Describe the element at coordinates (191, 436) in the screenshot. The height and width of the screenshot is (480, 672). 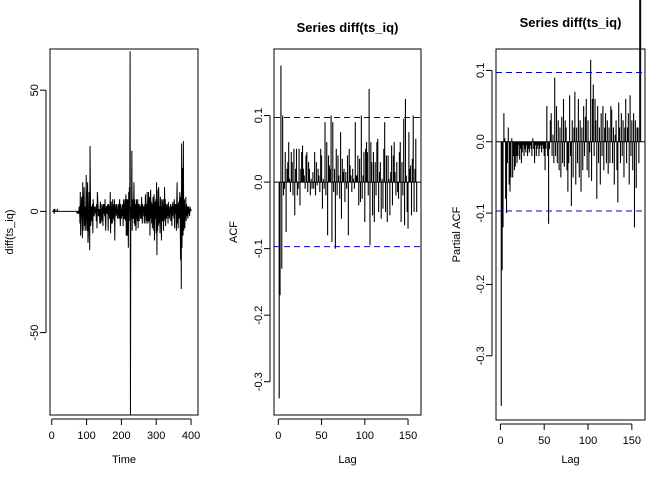
I see `x-tick-label: 400` at that location.